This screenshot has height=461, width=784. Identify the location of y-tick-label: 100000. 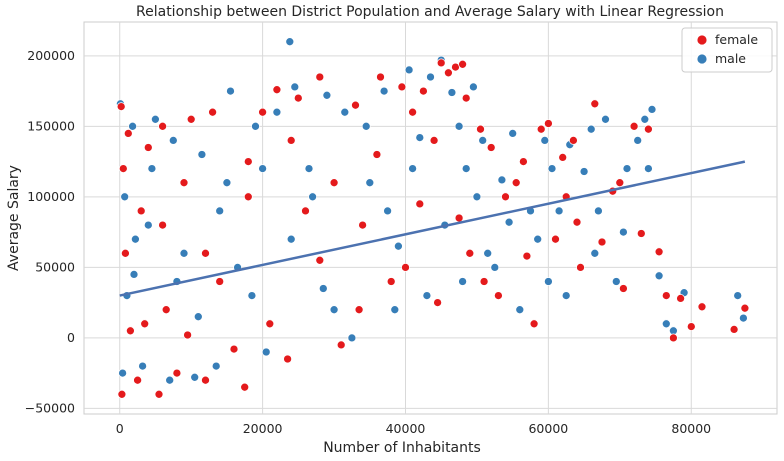
(51, 196).